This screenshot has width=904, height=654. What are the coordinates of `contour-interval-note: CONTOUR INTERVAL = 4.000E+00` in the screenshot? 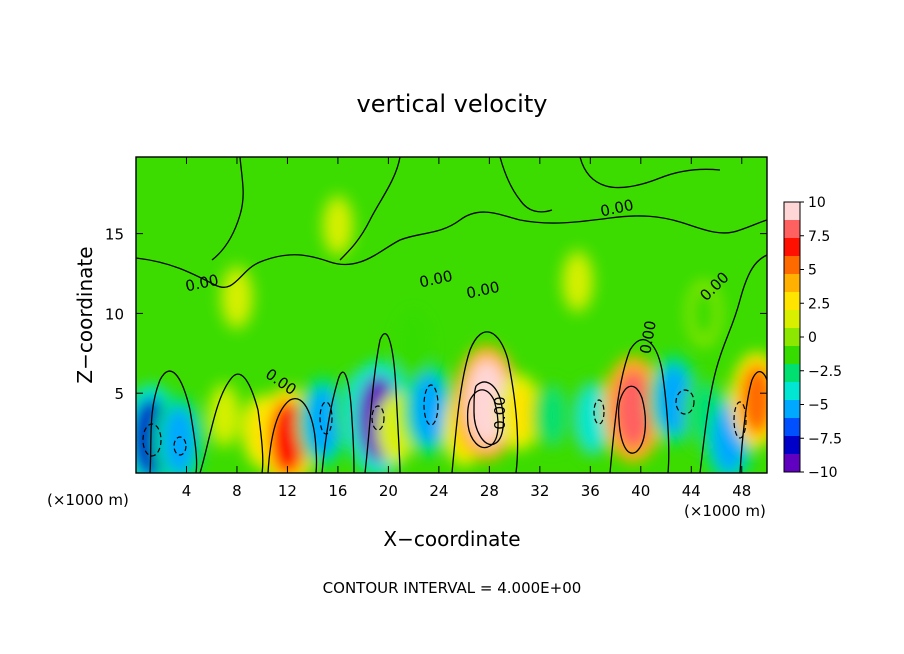 It's located at (452, 588).